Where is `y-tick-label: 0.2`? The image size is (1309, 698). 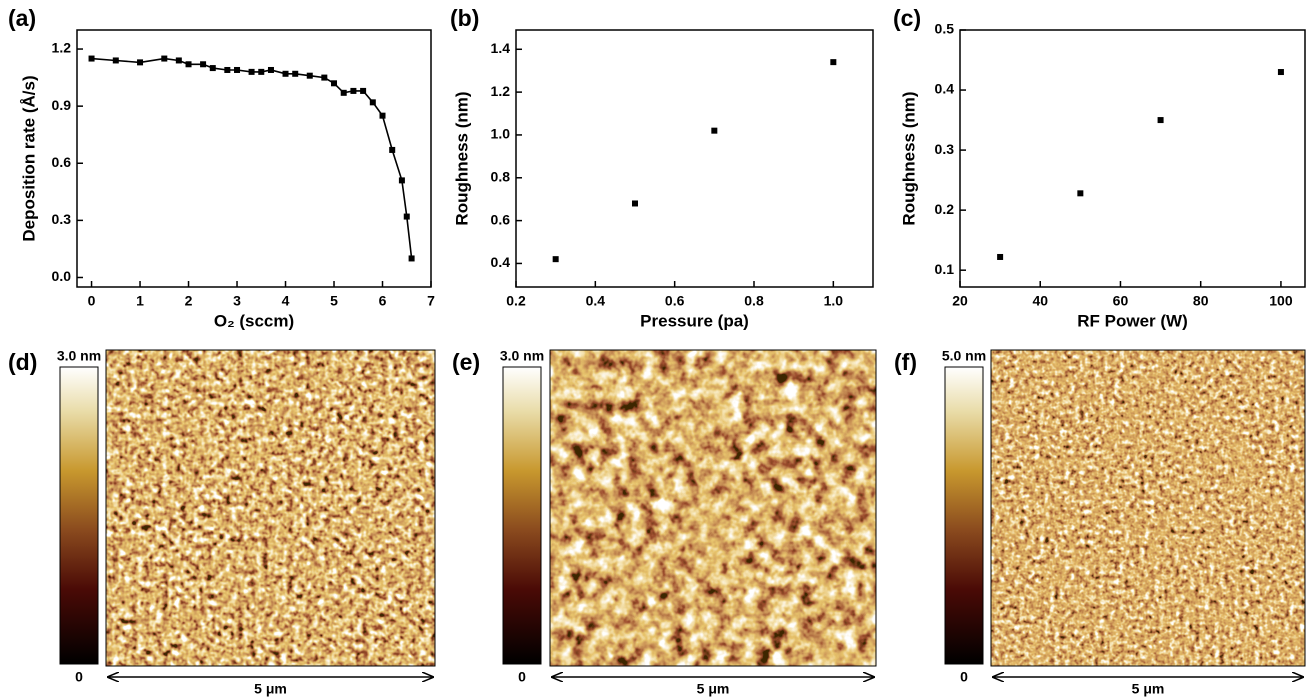 y-tick-label: 0.2 is located at coordinates (945, 209).